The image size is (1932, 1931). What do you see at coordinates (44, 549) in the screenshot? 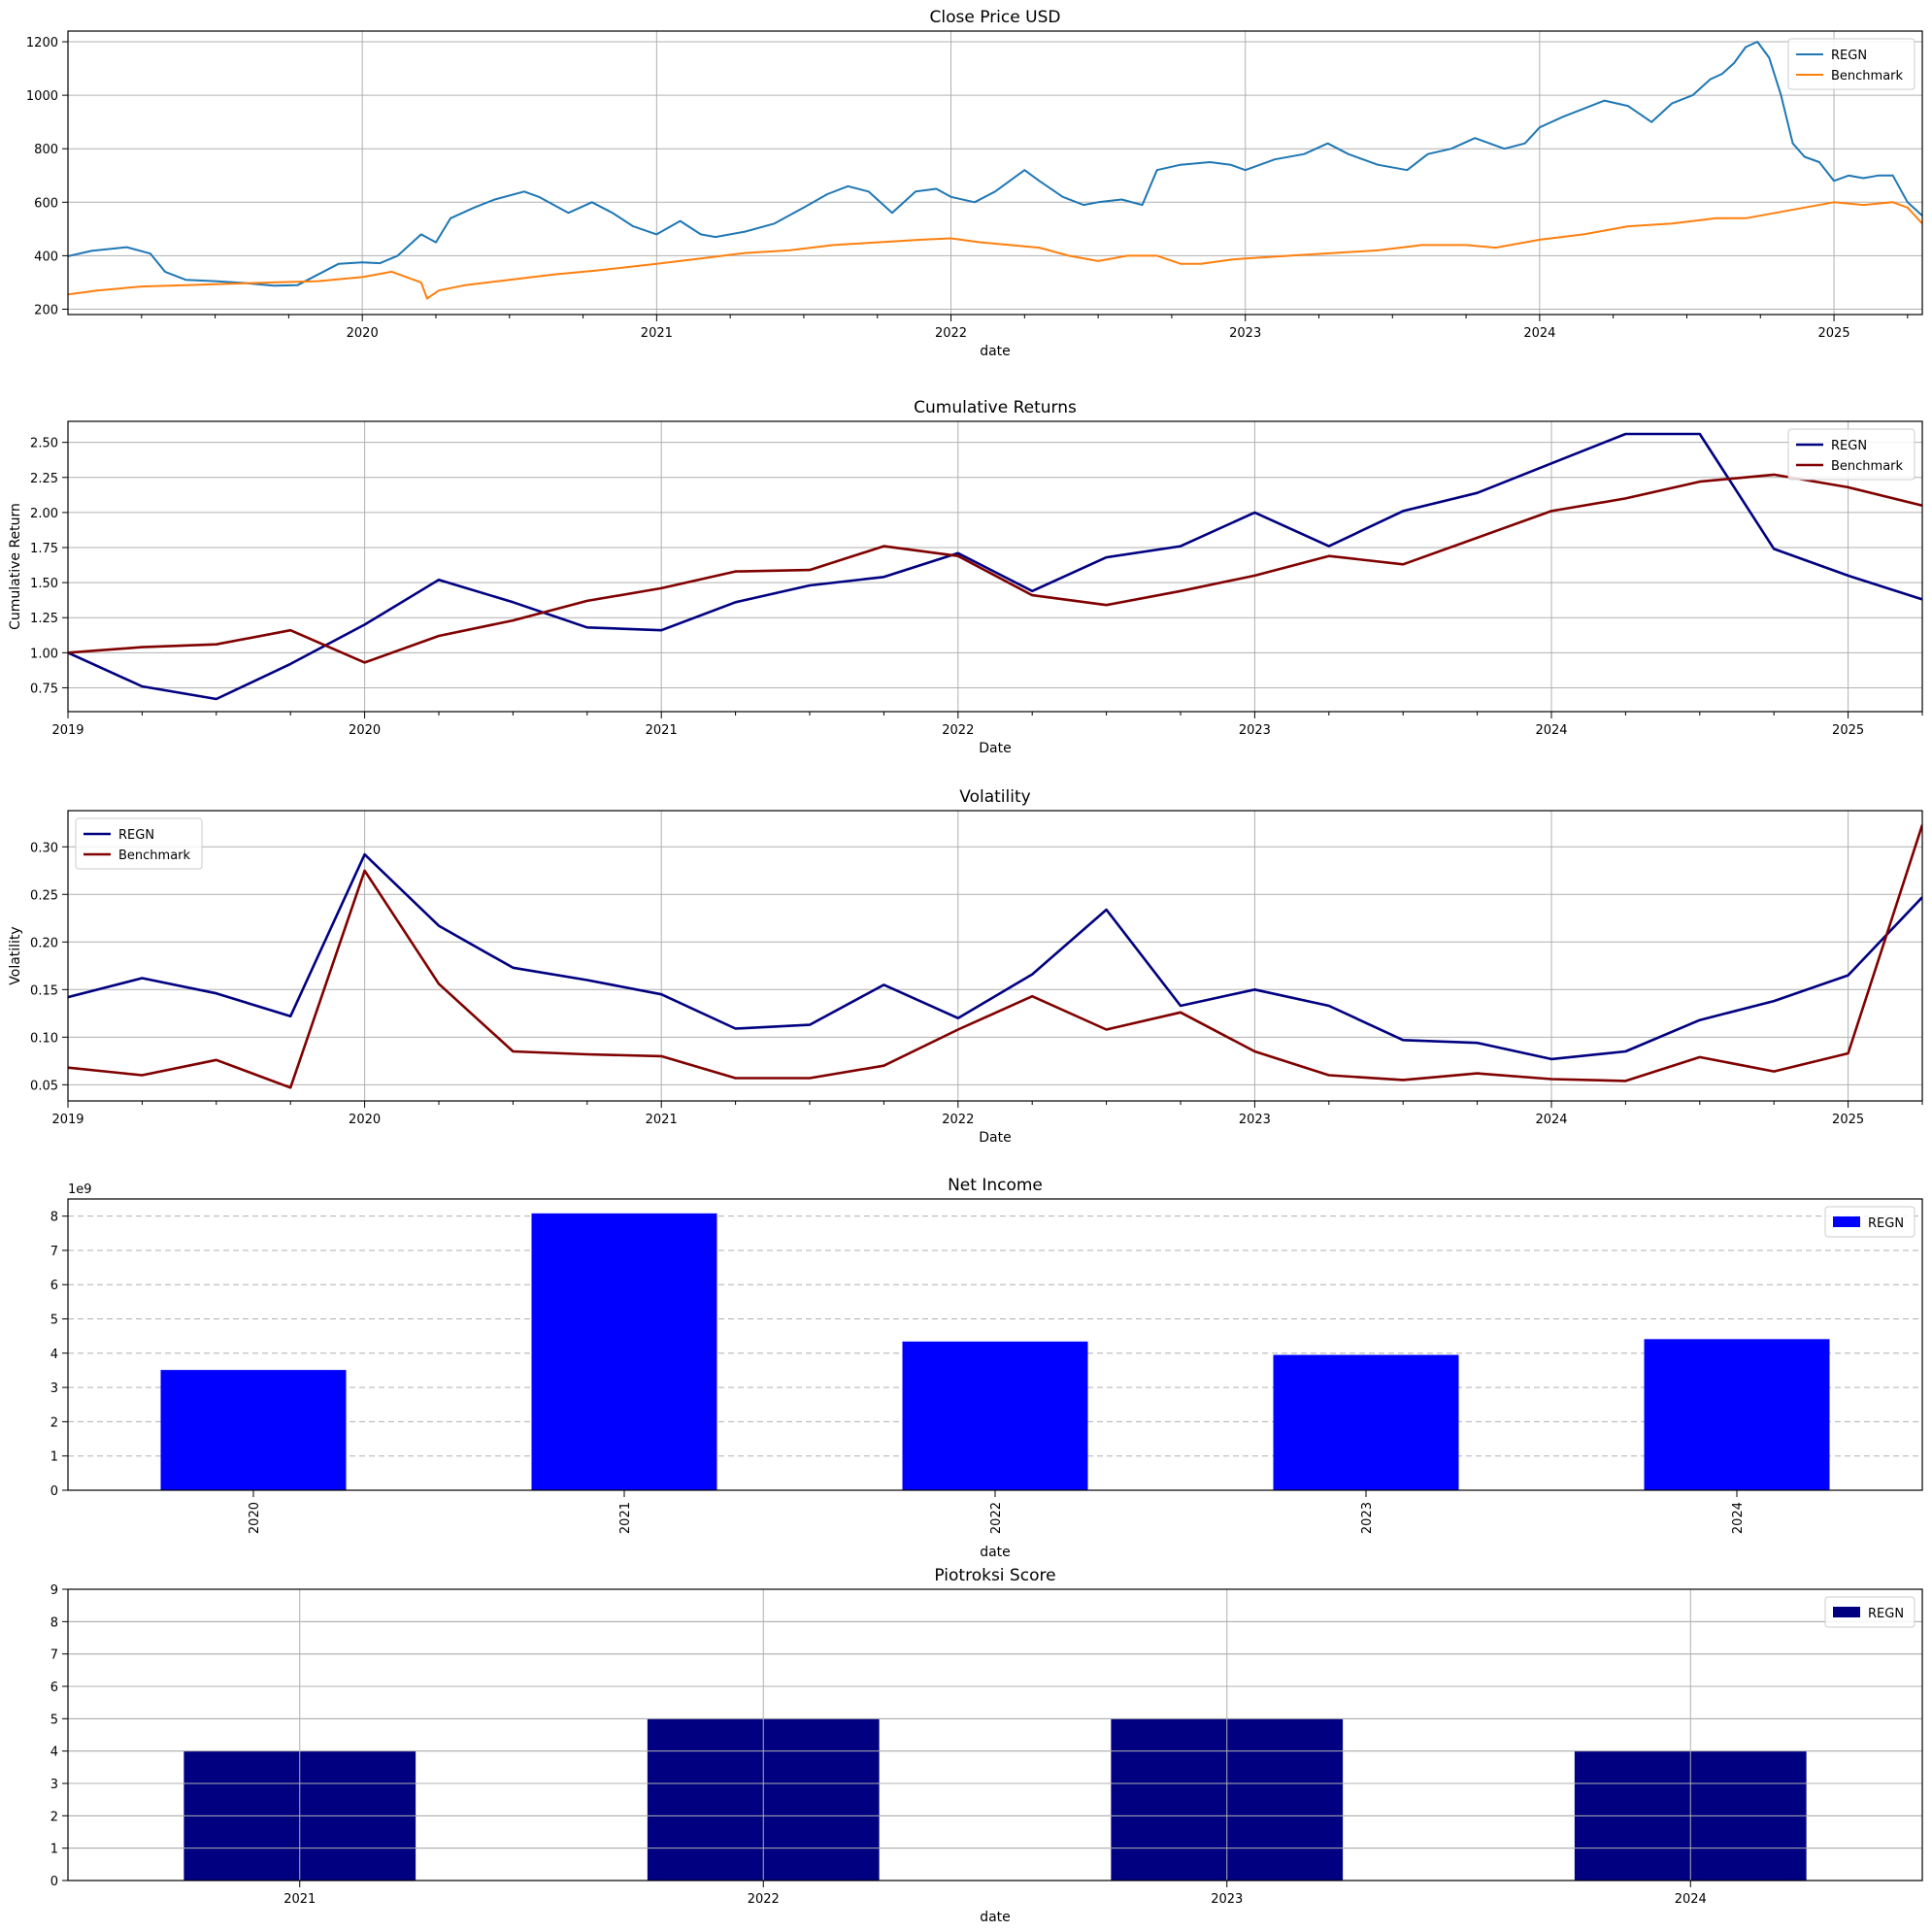
I see `y-tick-label: 1.75` at bounding box center [44, 549].